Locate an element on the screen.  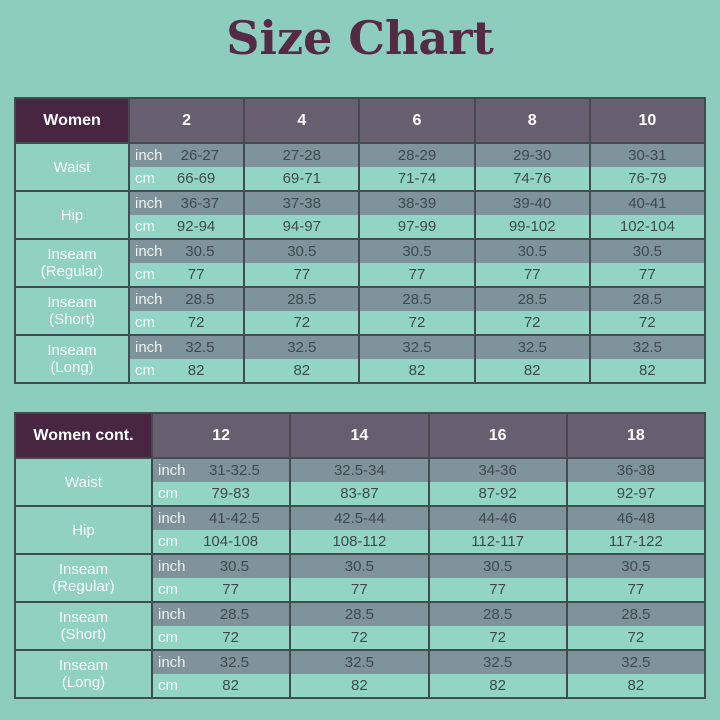
measurement-value: 92-94 is located at coordinates (196, 227).